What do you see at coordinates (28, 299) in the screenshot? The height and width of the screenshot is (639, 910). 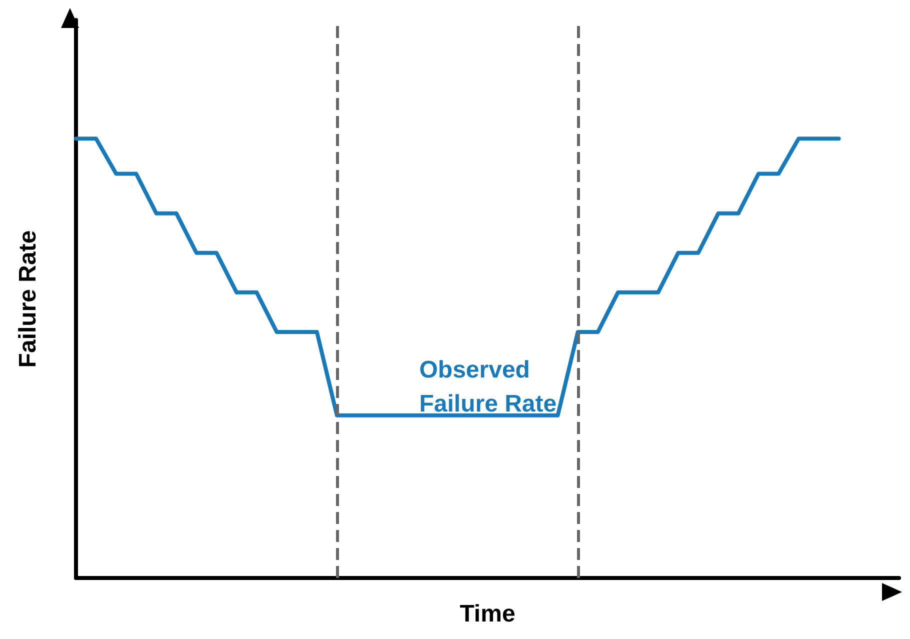 I see `y-axis-title: Failure Rate` at bounding box center [28, 299].